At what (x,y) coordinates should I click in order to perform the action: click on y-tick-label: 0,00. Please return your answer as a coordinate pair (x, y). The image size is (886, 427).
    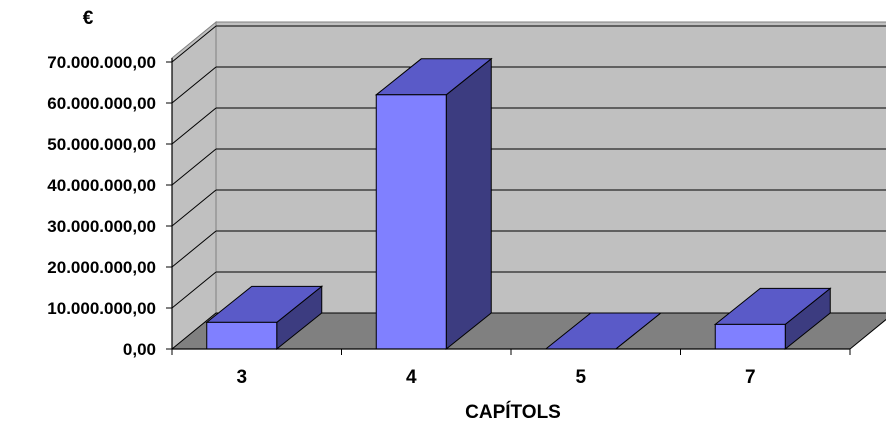
    Looking at the image, I should click on (139, 349).